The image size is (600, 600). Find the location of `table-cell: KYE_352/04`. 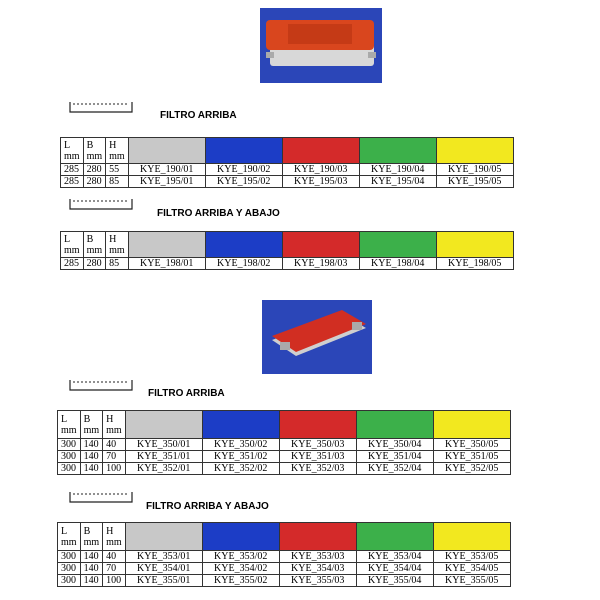

table-cell: KYE_352/04 is located at coordinates (394, 468).